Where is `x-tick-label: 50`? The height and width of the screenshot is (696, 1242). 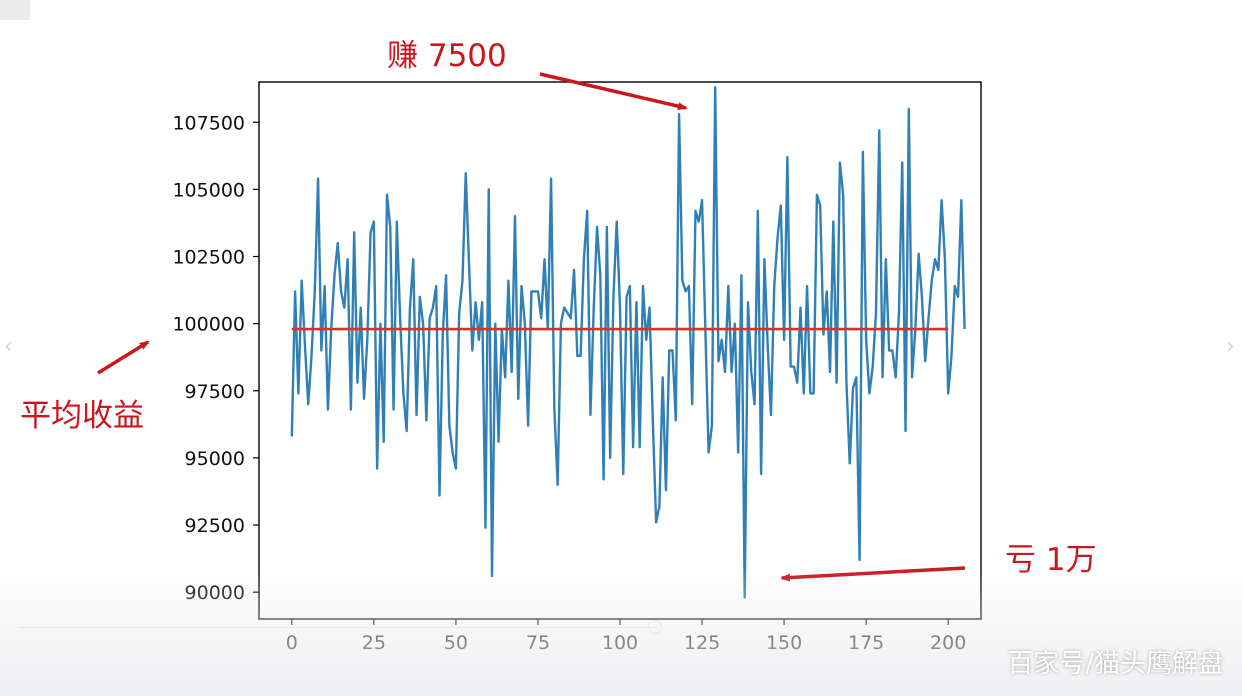
x-tick-label: 50 is located at coordinates (456, 643).